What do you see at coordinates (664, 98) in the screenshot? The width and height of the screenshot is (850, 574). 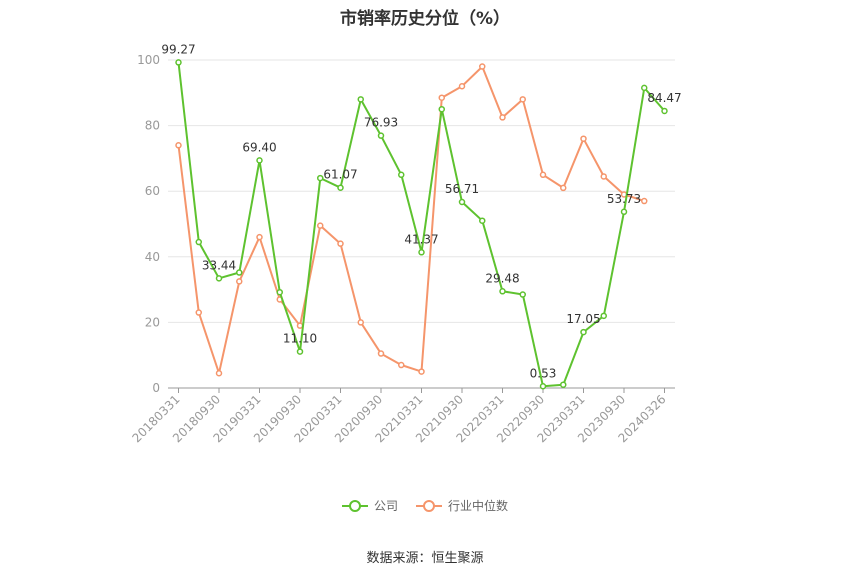 I see `data-label-12: 84.47` at bounding box center [664, 98].